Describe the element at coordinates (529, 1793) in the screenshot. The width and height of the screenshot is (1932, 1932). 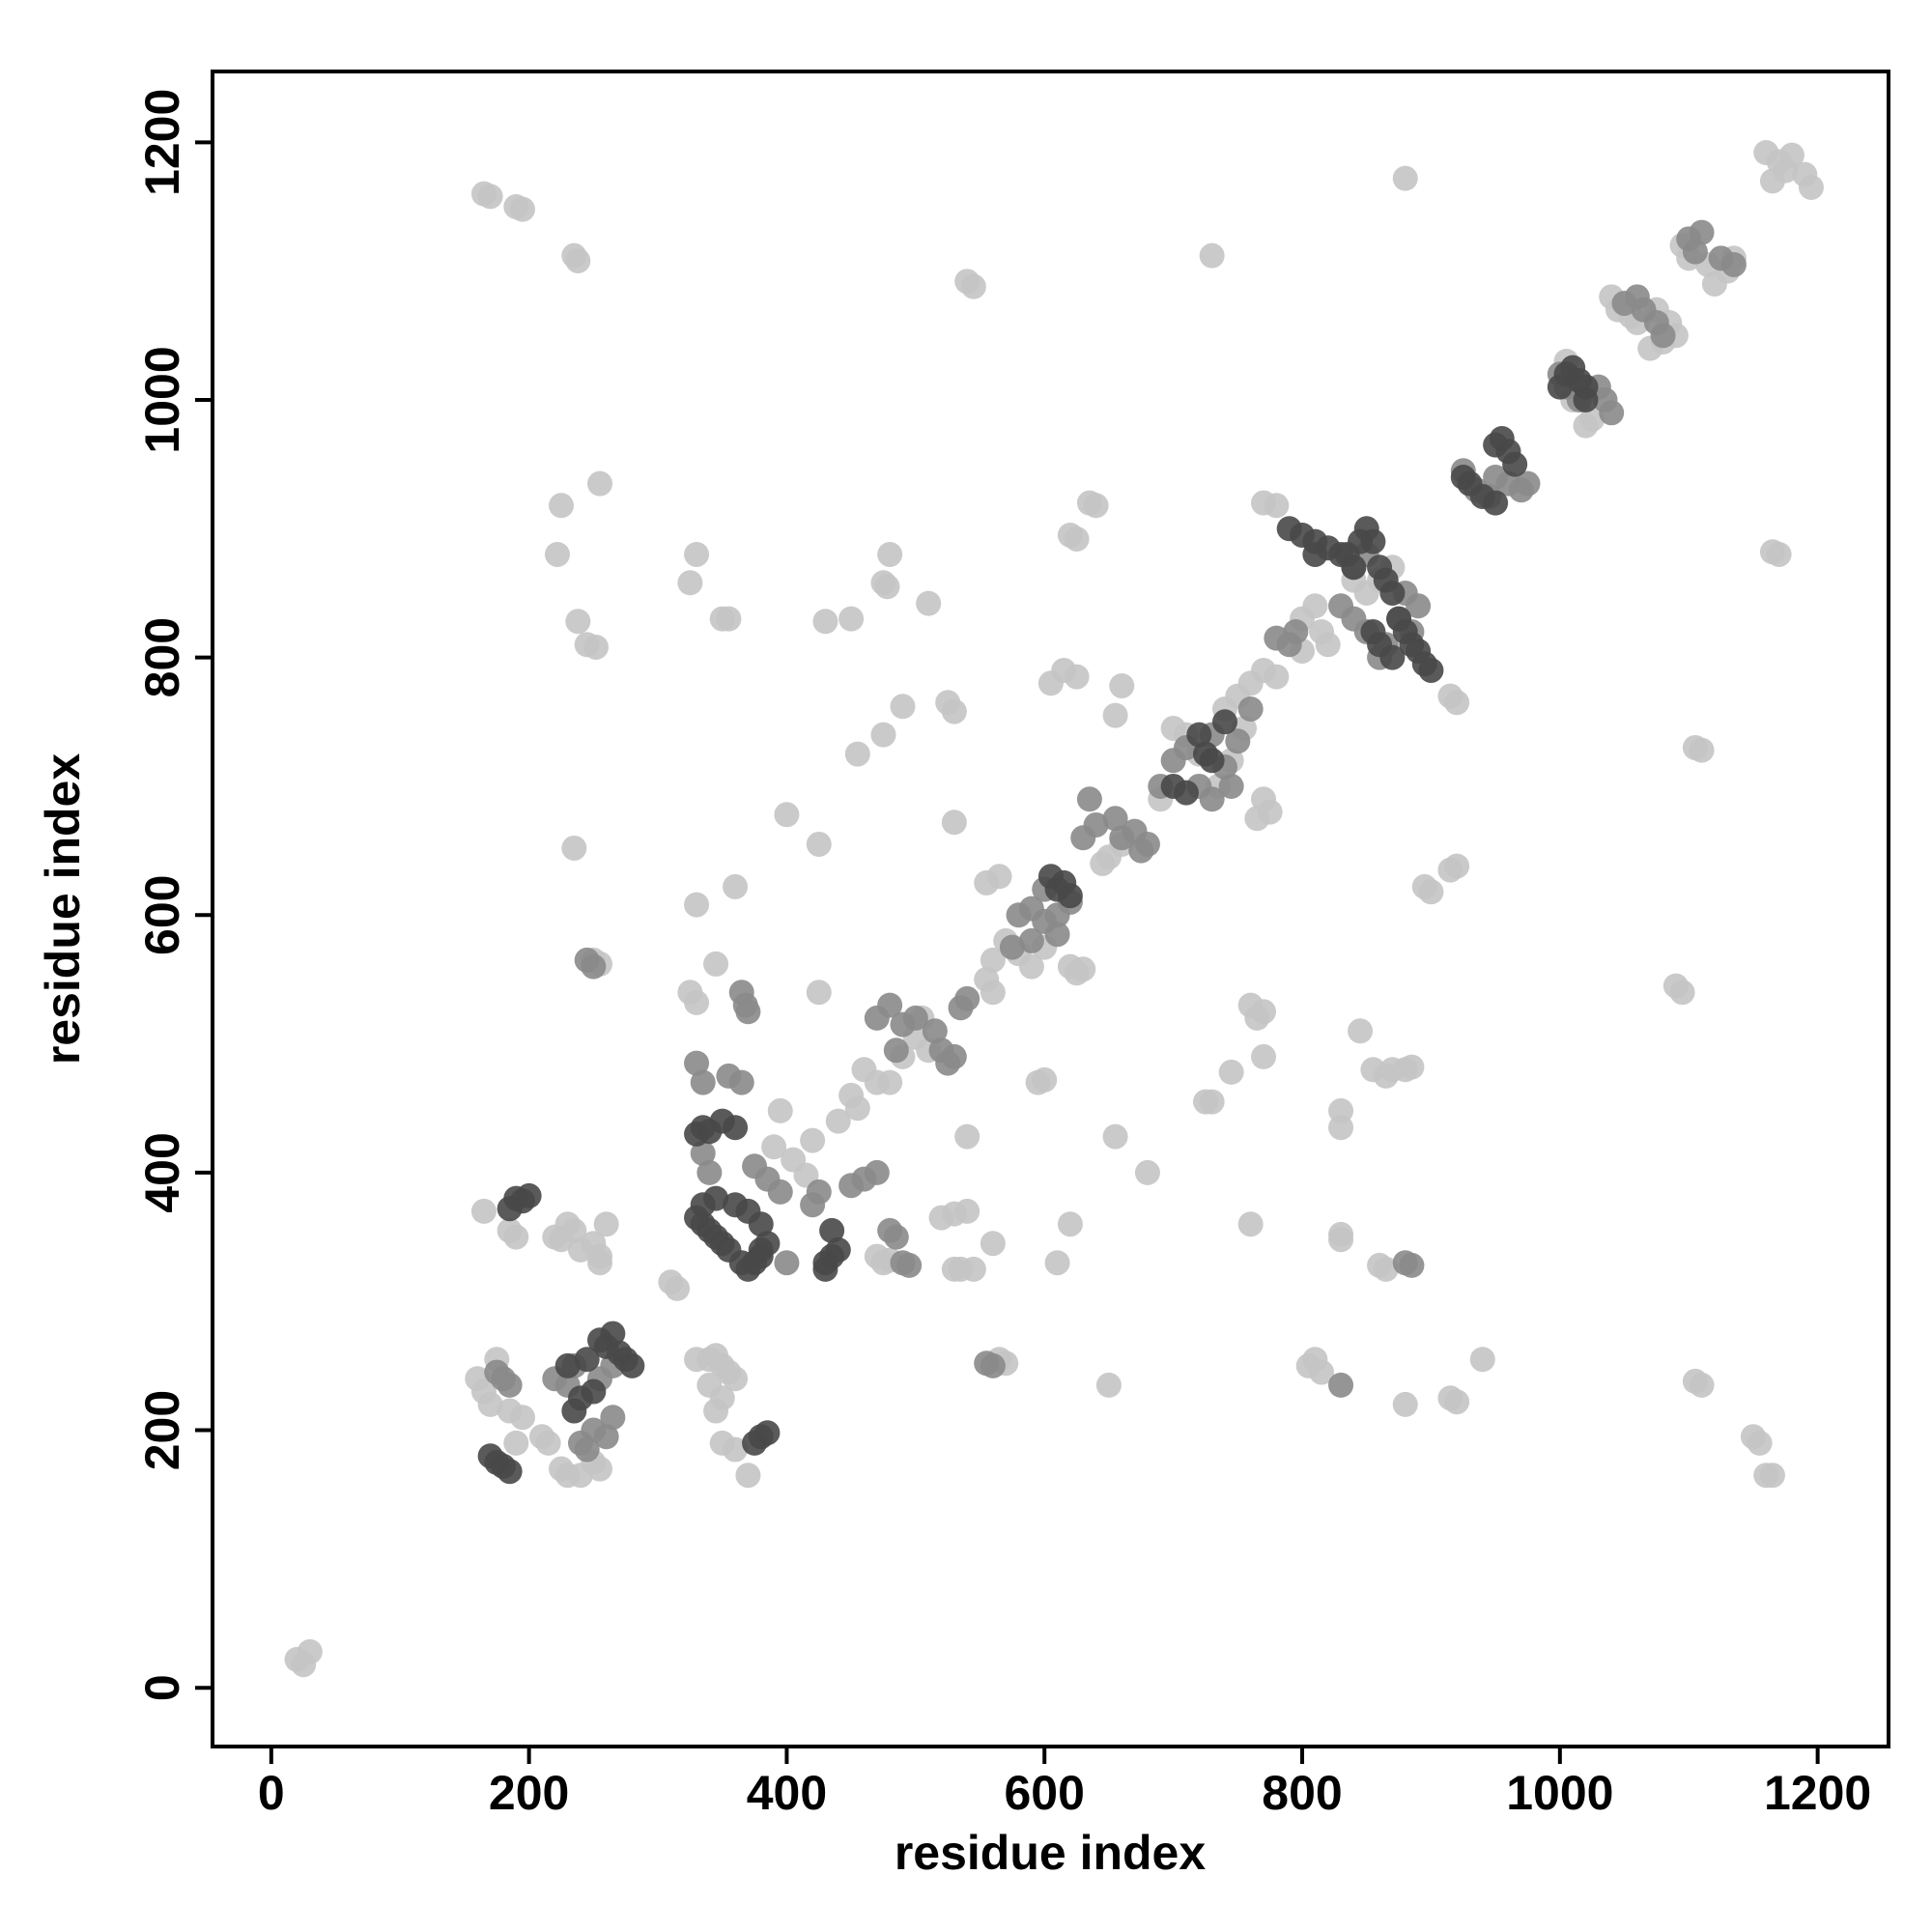
I see `x-tick-label: 200` at that location.